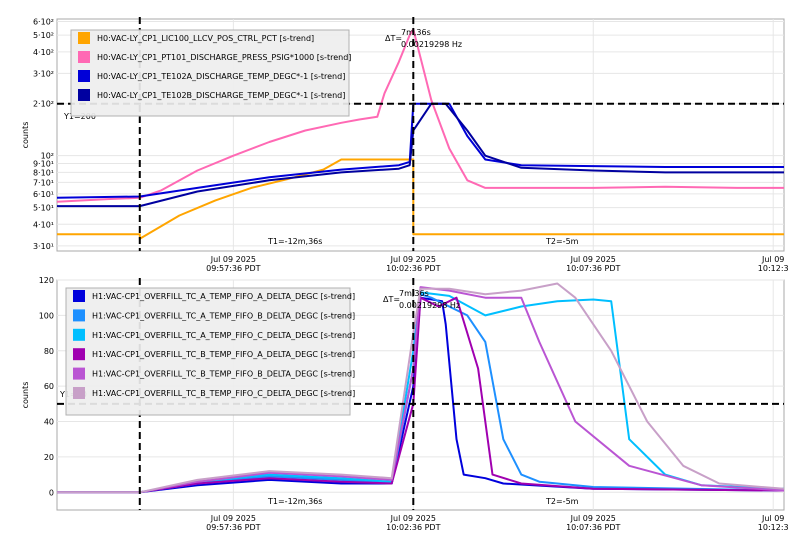  What do you see at coordinates (43, 21) in the screenshot?
I see `y-tick-label: 6·10²` at bounding box center [43, 21].